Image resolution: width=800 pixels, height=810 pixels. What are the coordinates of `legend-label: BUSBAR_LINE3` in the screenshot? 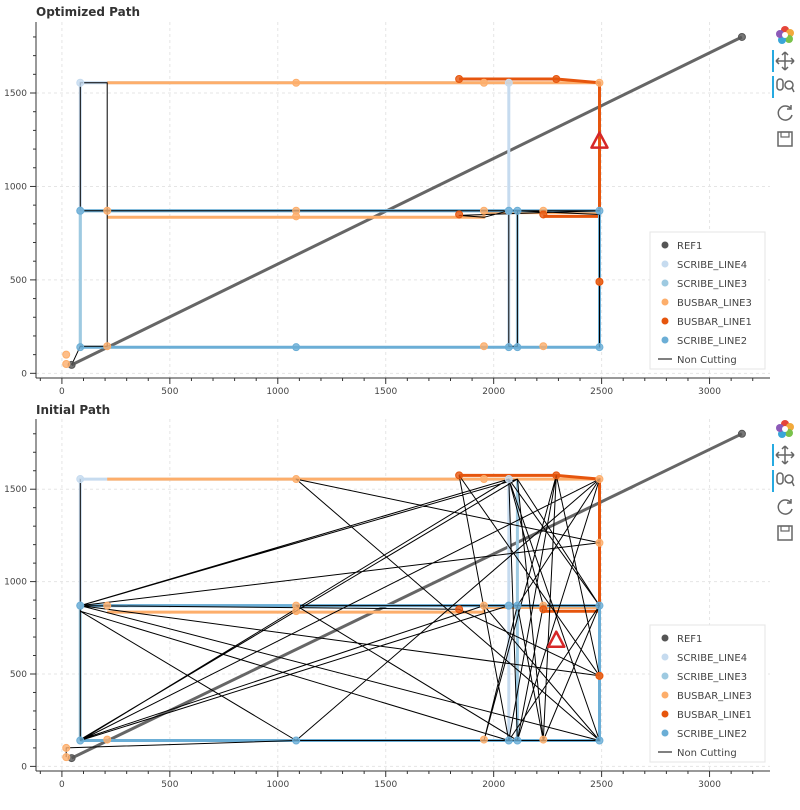 It's located at (714, 696).